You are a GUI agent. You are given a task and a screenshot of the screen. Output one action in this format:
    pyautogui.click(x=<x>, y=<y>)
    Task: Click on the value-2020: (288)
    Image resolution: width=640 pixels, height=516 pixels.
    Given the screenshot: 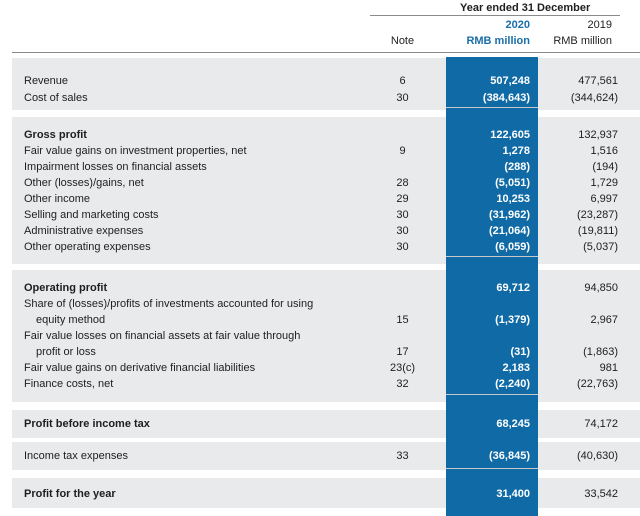 What is the action you would take?
    pyautogui.click(x=517, y=167)
    